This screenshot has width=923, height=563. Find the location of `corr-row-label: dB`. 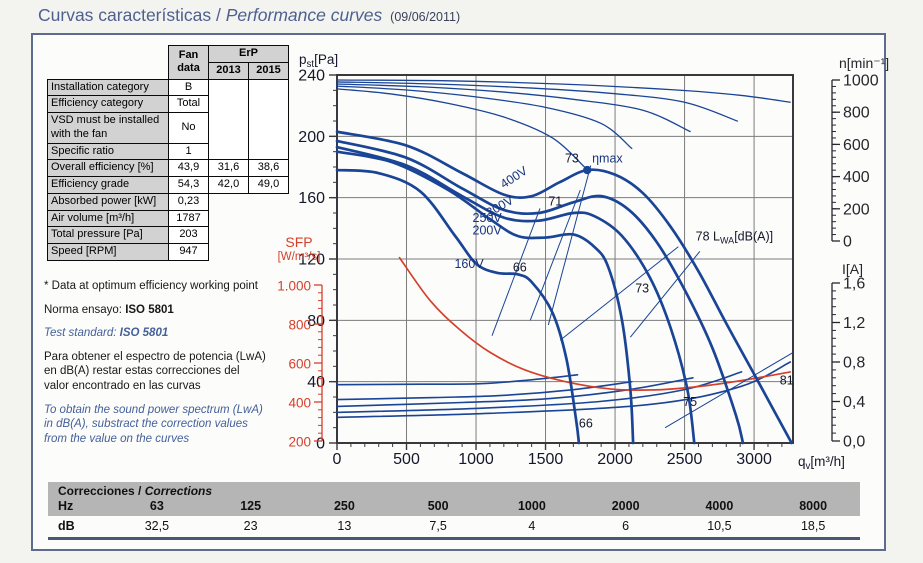

corr-row-label: dB is located at coordinates (66, 526).